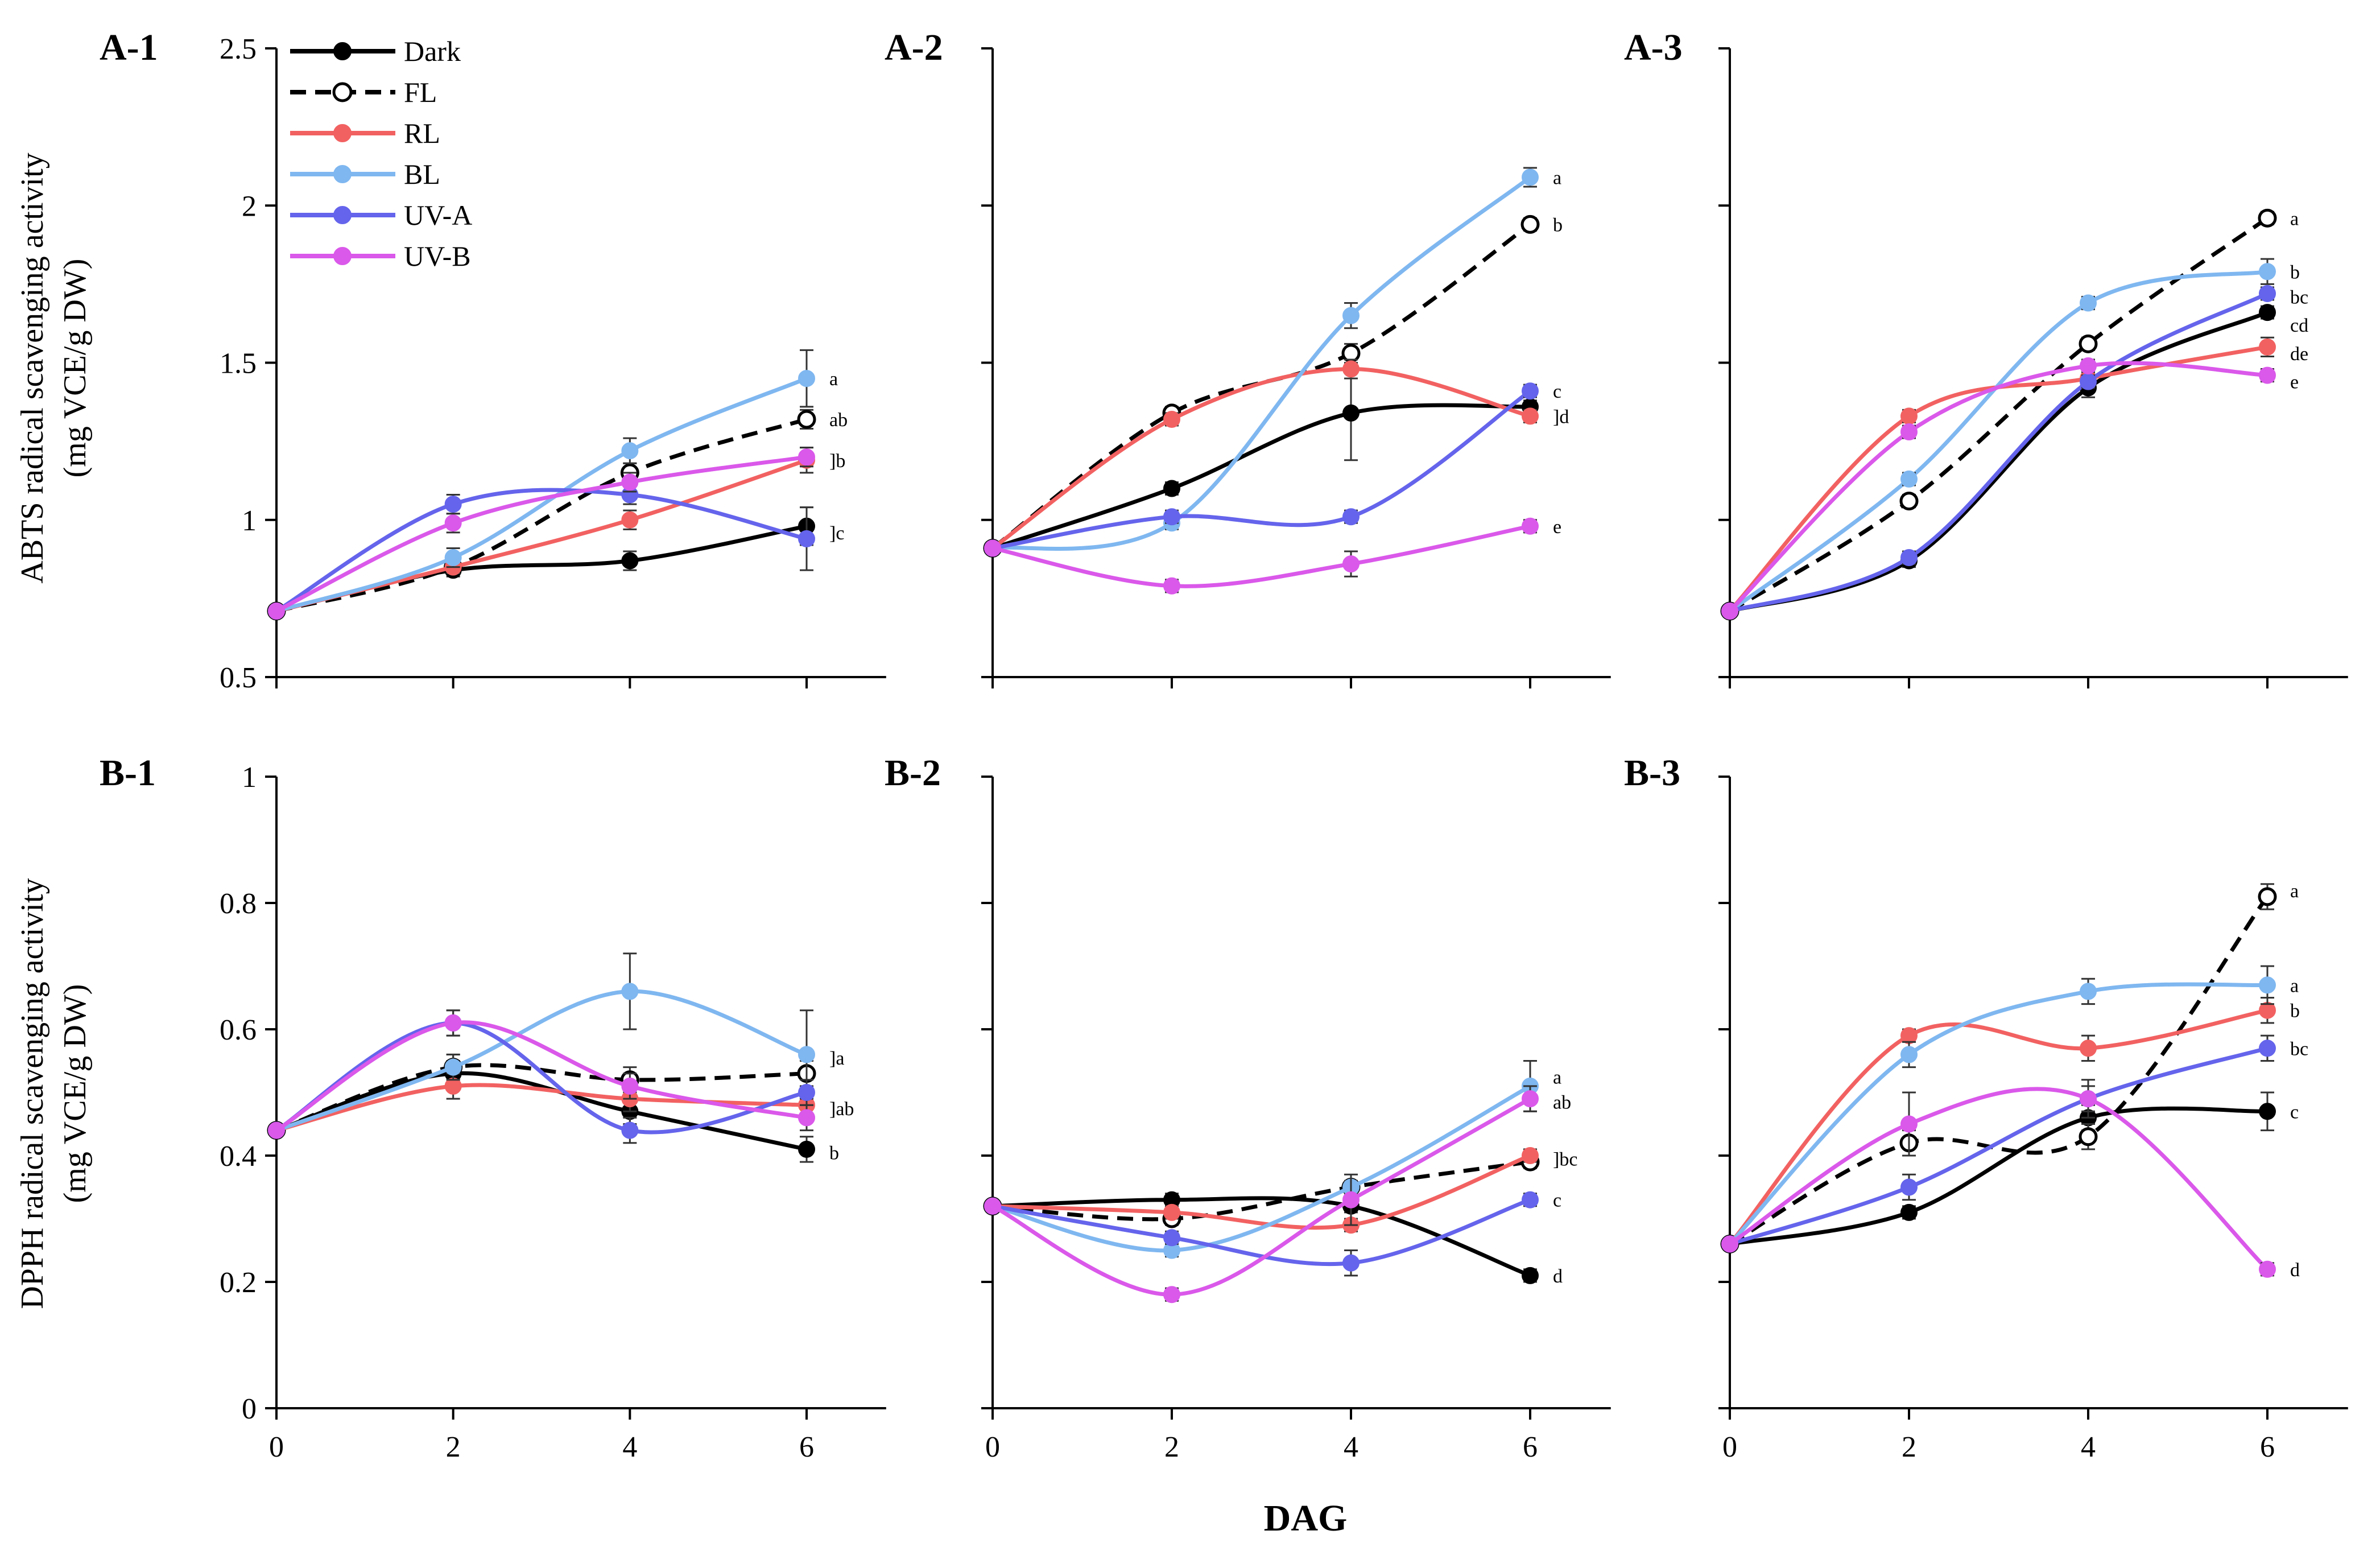  What do you see at coordinates (239, 364) in the screenshot?
I see `y-tick-label: 1.5` at bounding box center [239, 364].